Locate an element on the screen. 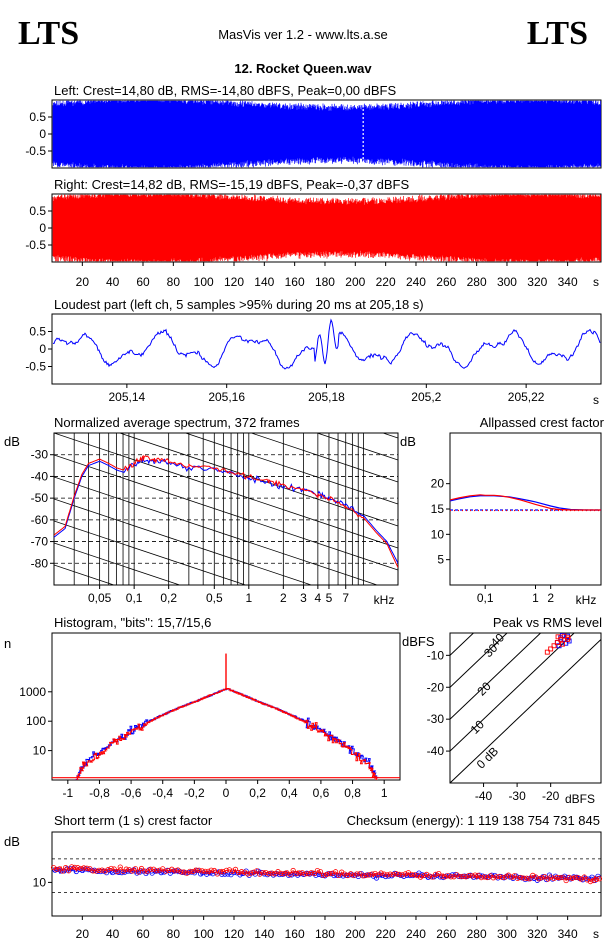 Image resolution: width=606 pixels, height=951 pixels. loudest-xtick-label: 205,2 is located at coordinates (426, 397).